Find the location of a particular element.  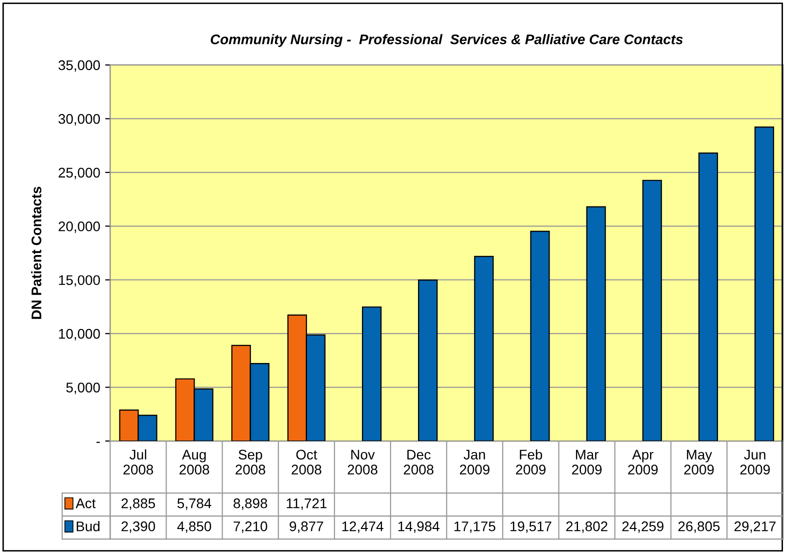

data-label: 5,784 is located at coordinates (194, 504).